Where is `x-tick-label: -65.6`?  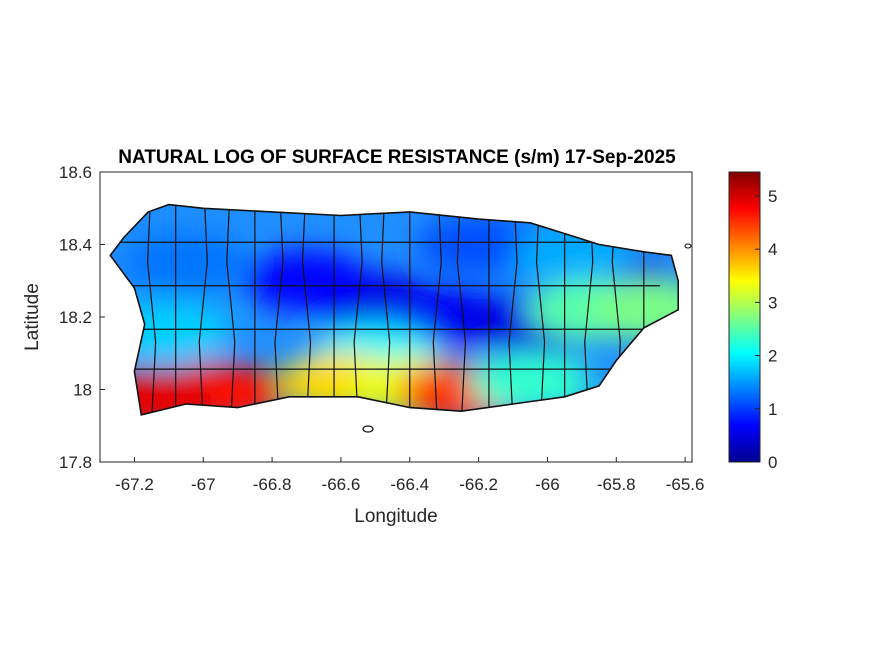
x-tick-label: -65.6 is located at coordinates (685, 484).